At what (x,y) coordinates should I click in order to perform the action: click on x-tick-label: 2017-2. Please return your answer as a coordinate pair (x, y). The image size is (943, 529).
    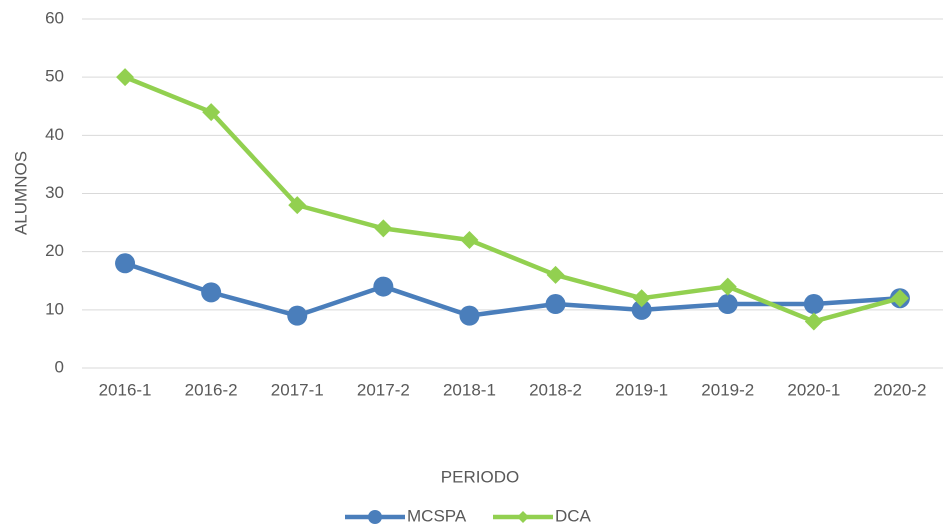
    Looking at the image, I should click on (383, 389).